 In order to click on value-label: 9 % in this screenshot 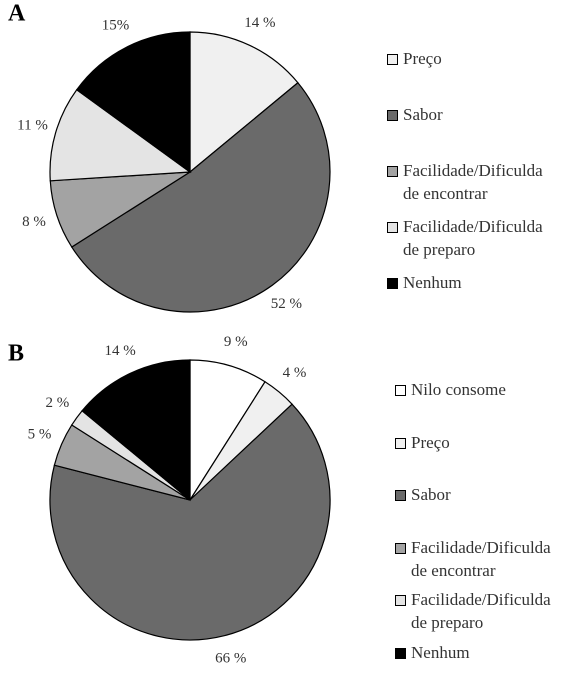, I will do `click(236, 342)`.